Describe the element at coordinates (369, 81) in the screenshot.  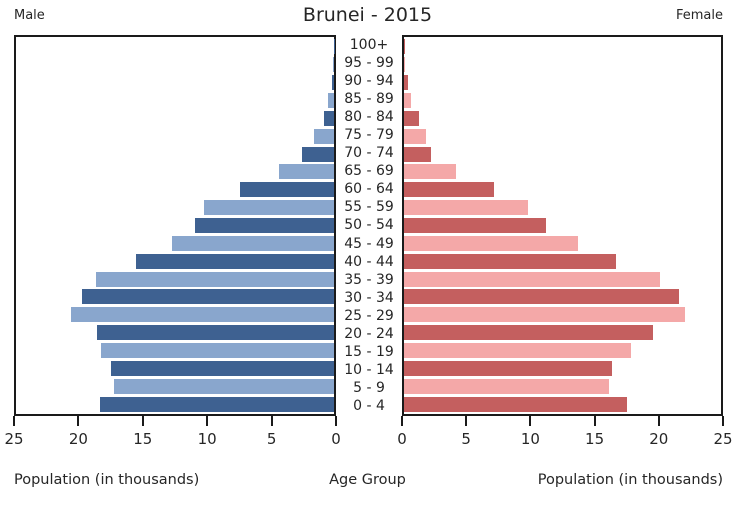
I see `age-label: 90 - 94` at that location.